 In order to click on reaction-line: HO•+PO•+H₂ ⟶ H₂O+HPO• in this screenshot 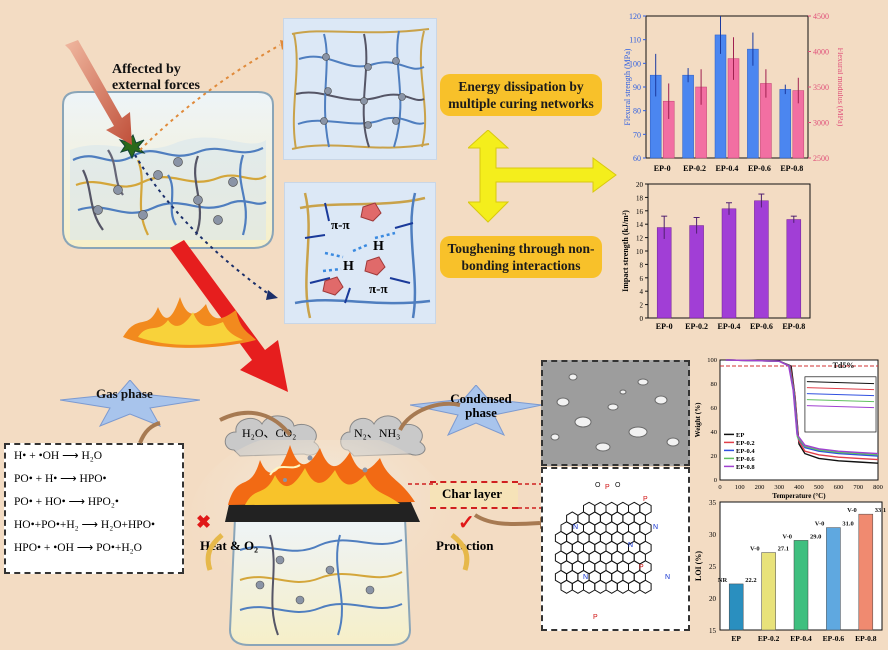, I will do `click(85, 525)`.